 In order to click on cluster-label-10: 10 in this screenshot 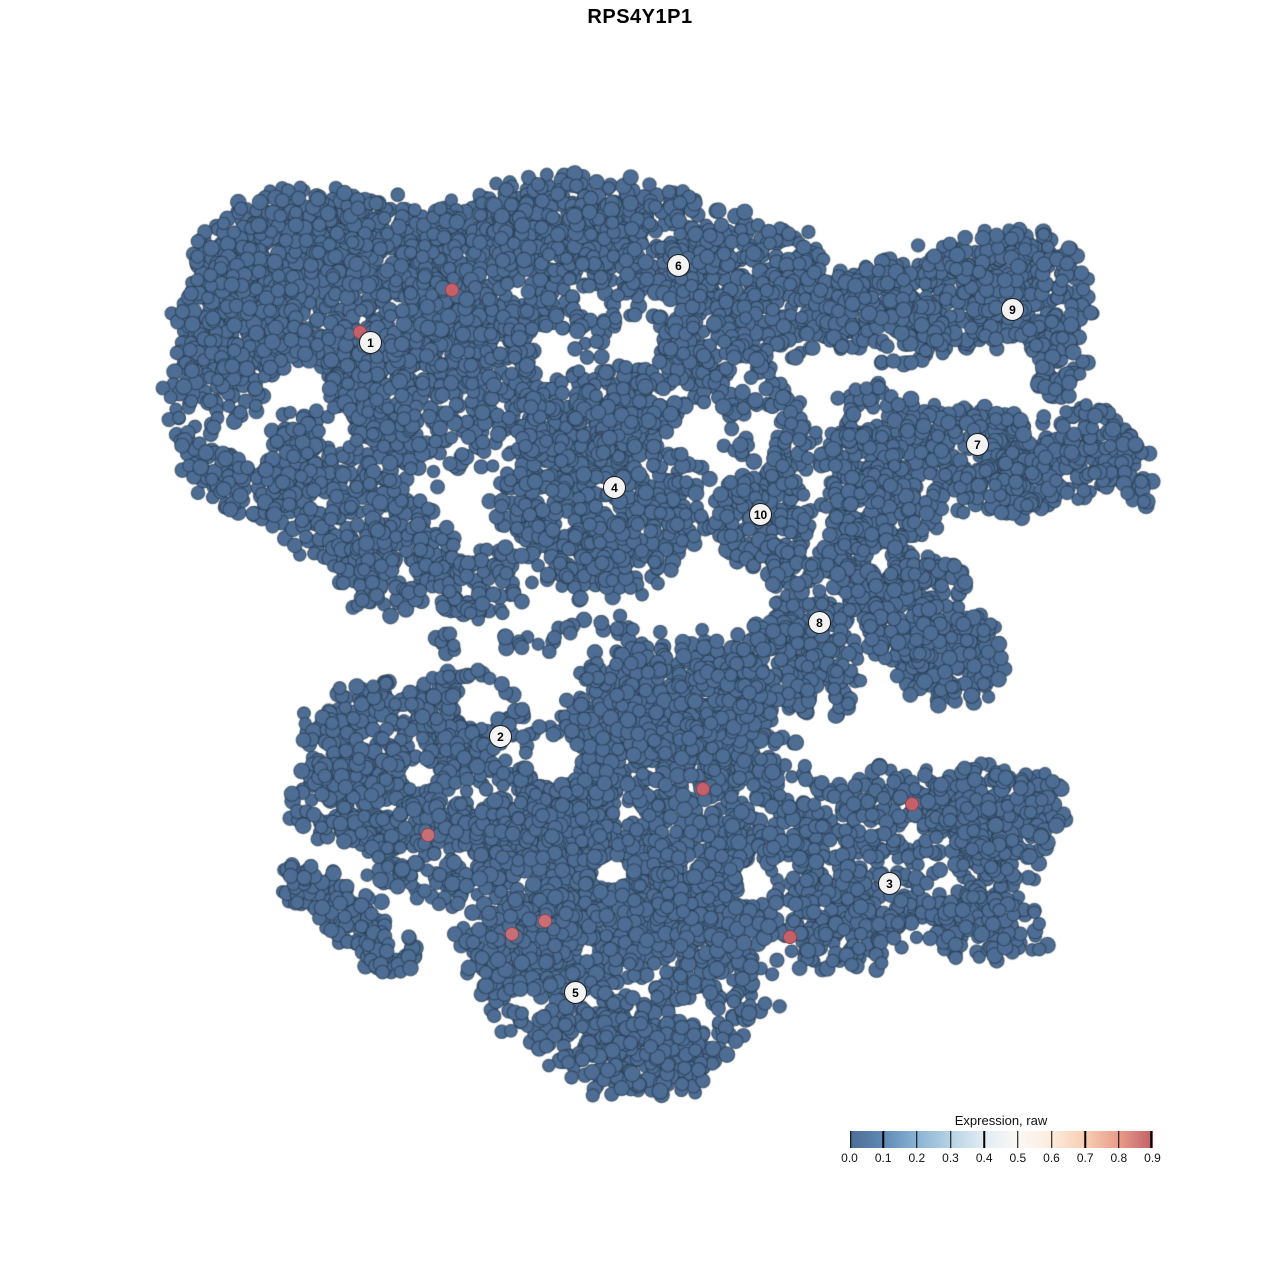, I will do `click(760, 514)`.